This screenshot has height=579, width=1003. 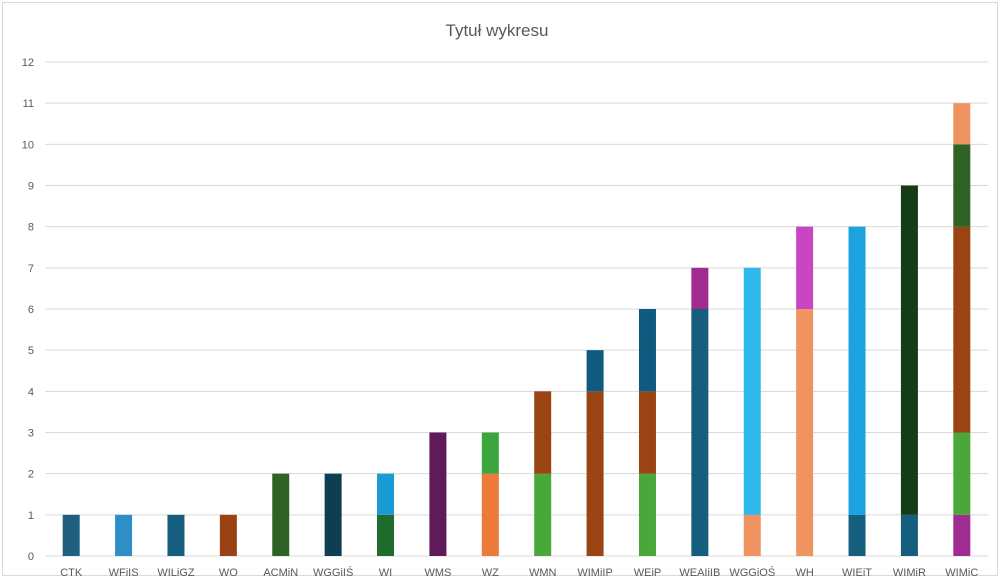 I want to click on x-tick-label: WGGiIŚ, so click(x=333, y=572).